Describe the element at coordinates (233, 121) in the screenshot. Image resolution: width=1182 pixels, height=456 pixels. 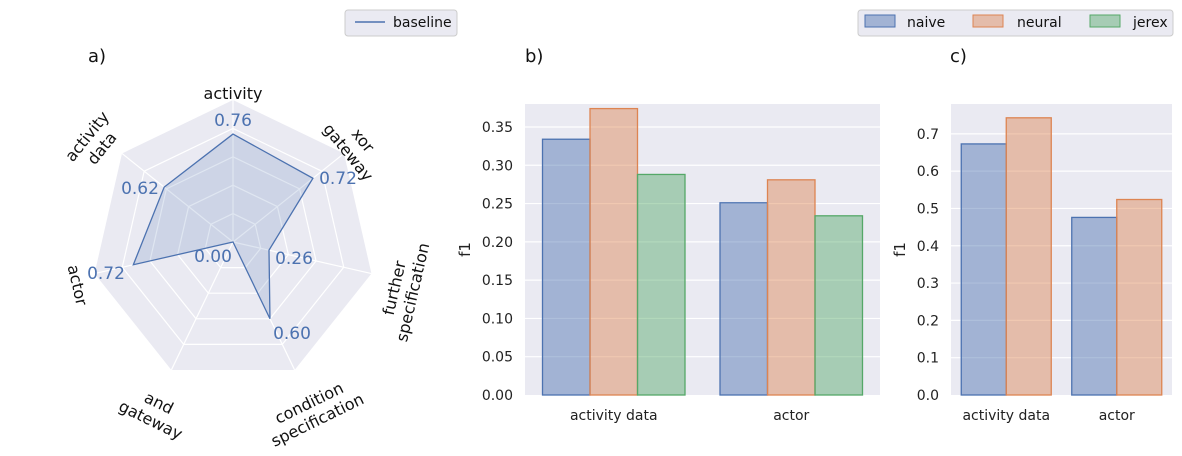
I see `radar-value-label: 0.76` at that location.